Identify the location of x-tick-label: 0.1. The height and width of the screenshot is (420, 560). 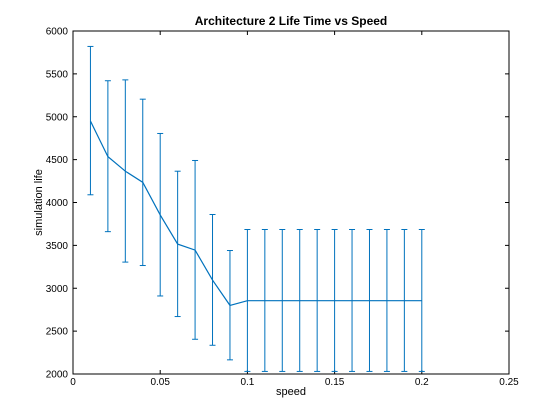
(247, 382).